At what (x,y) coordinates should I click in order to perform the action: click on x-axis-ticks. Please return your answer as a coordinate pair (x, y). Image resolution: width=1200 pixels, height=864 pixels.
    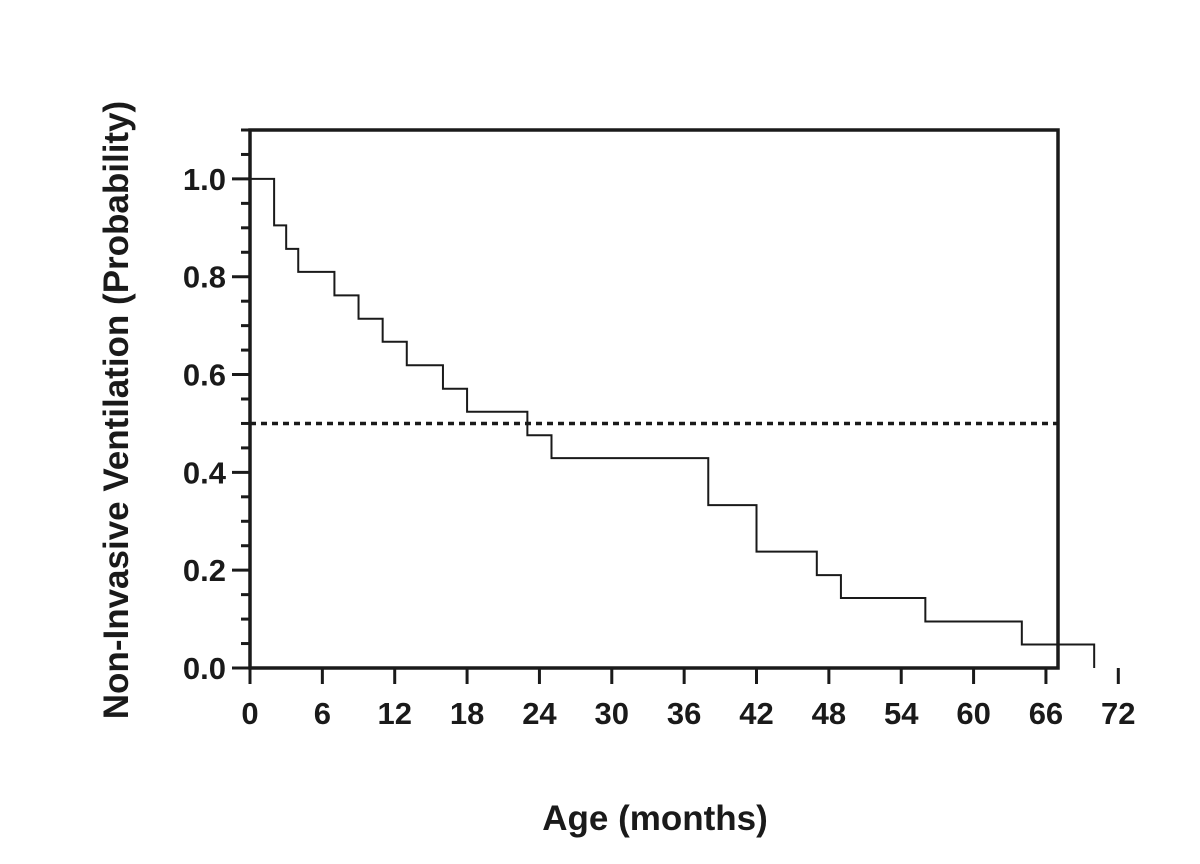
    Looking at the image, I should click on (684, 676).